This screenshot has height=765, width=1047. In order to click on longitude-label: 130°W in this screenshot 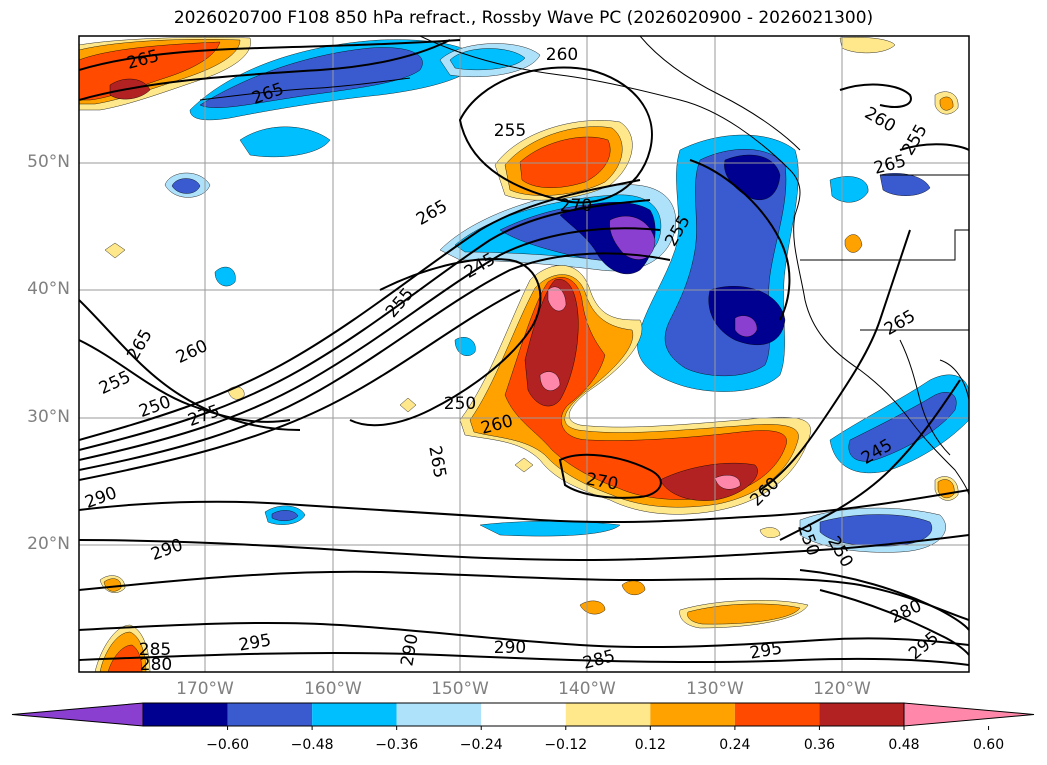, I will do `click(715, 689)`.